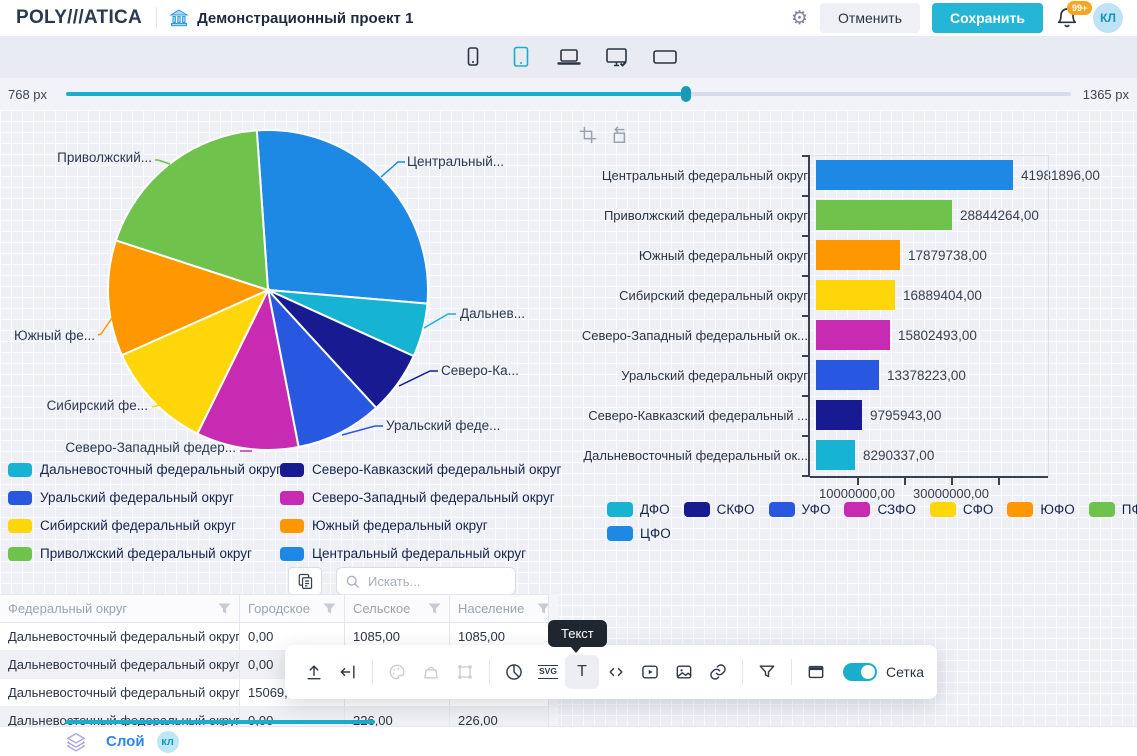  What do you see at coordinates (437, 469) in the screenshot?
I see `legend-label: Северо-Кавказский федеральный округ` at bounding box center [437, 469].